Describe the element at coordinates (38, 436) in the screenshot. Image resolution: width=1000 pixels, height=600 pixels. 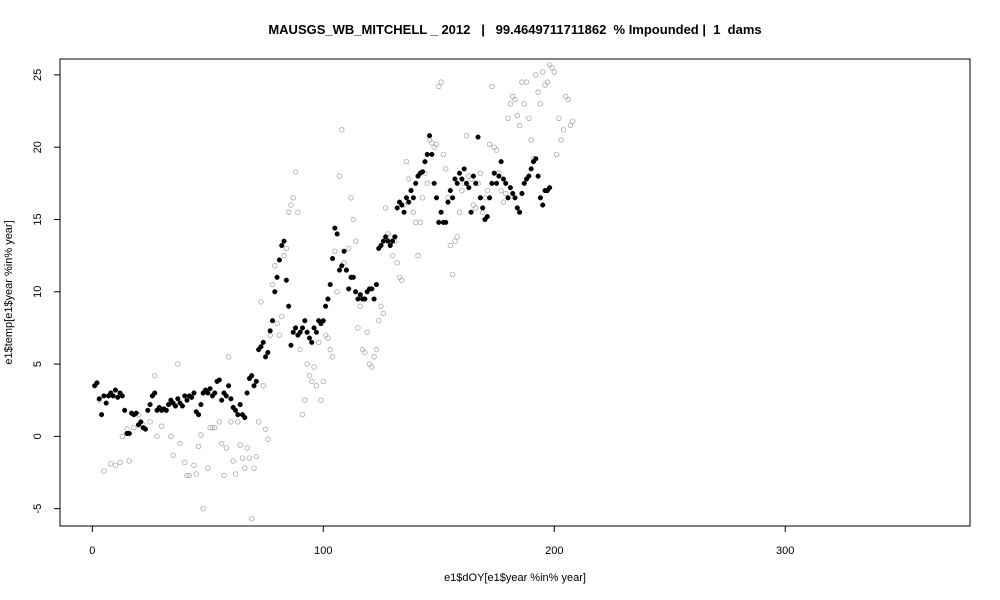
I see `y-tick-label: 0` at that location.